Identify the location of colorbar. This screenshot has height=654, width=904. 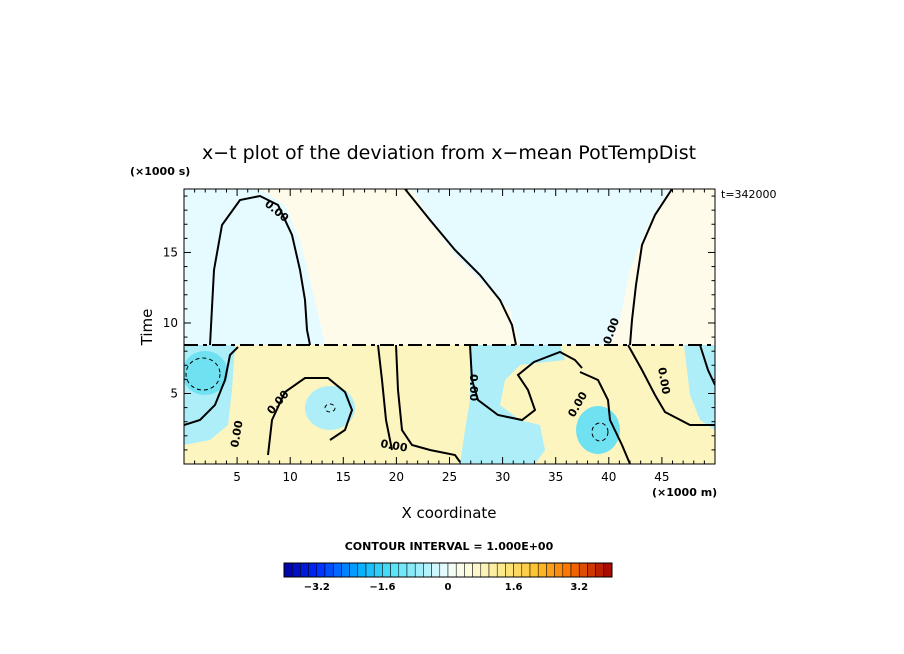
(448, 570).